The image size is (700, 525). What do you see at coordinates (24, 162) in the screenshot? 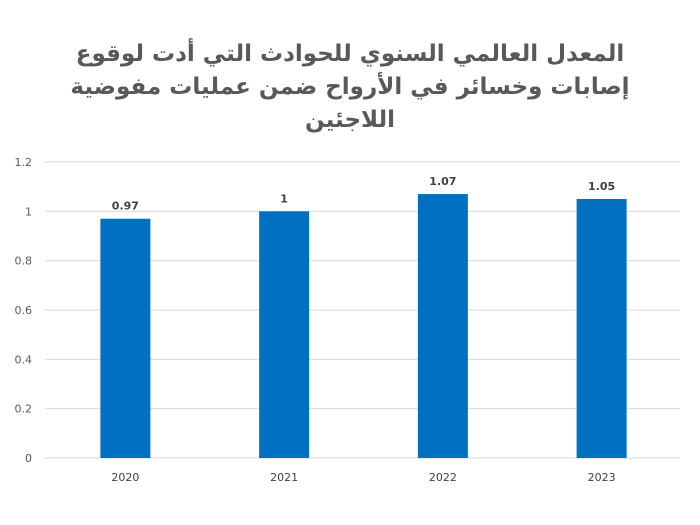
I see `y-tick-label: 1.2` at bounding box center [24, 162].